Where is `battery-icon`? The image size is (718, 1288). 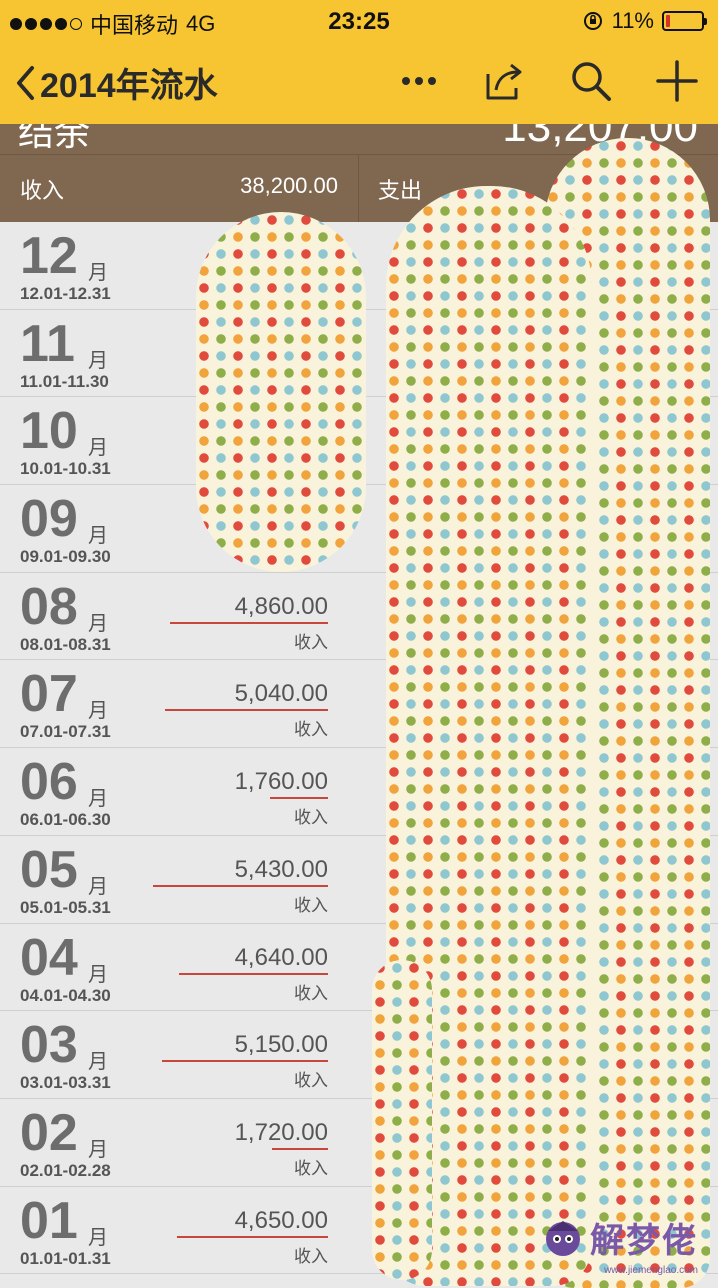
battery-icon is located at coordinates (684, 21).